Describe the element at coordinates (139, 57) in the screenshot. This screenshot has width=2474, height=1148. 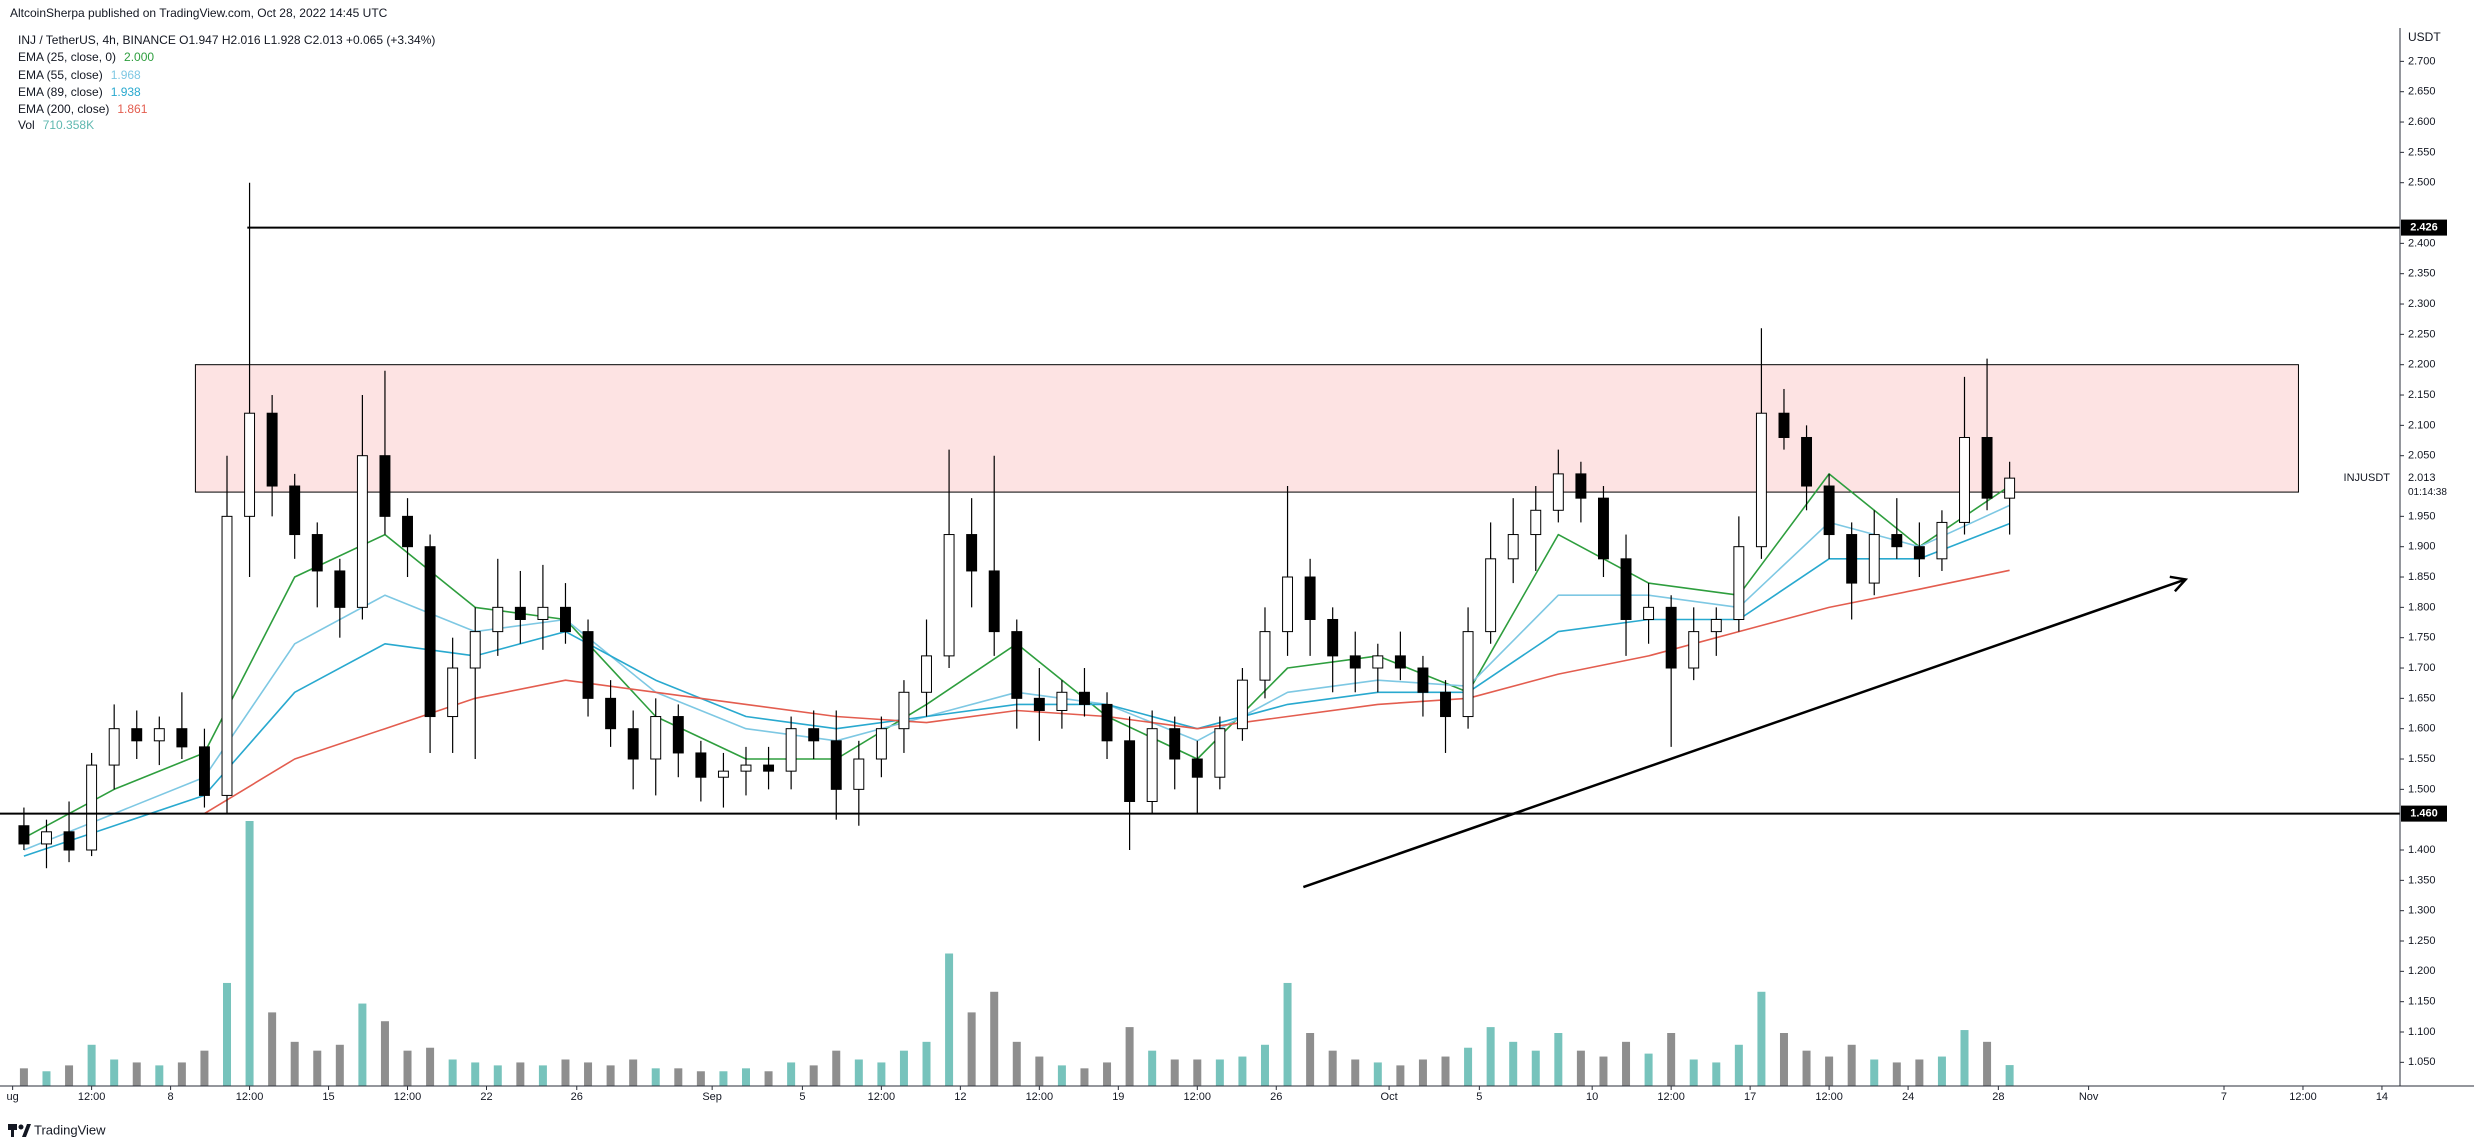
I see `legend-value: 2.000` at that location.